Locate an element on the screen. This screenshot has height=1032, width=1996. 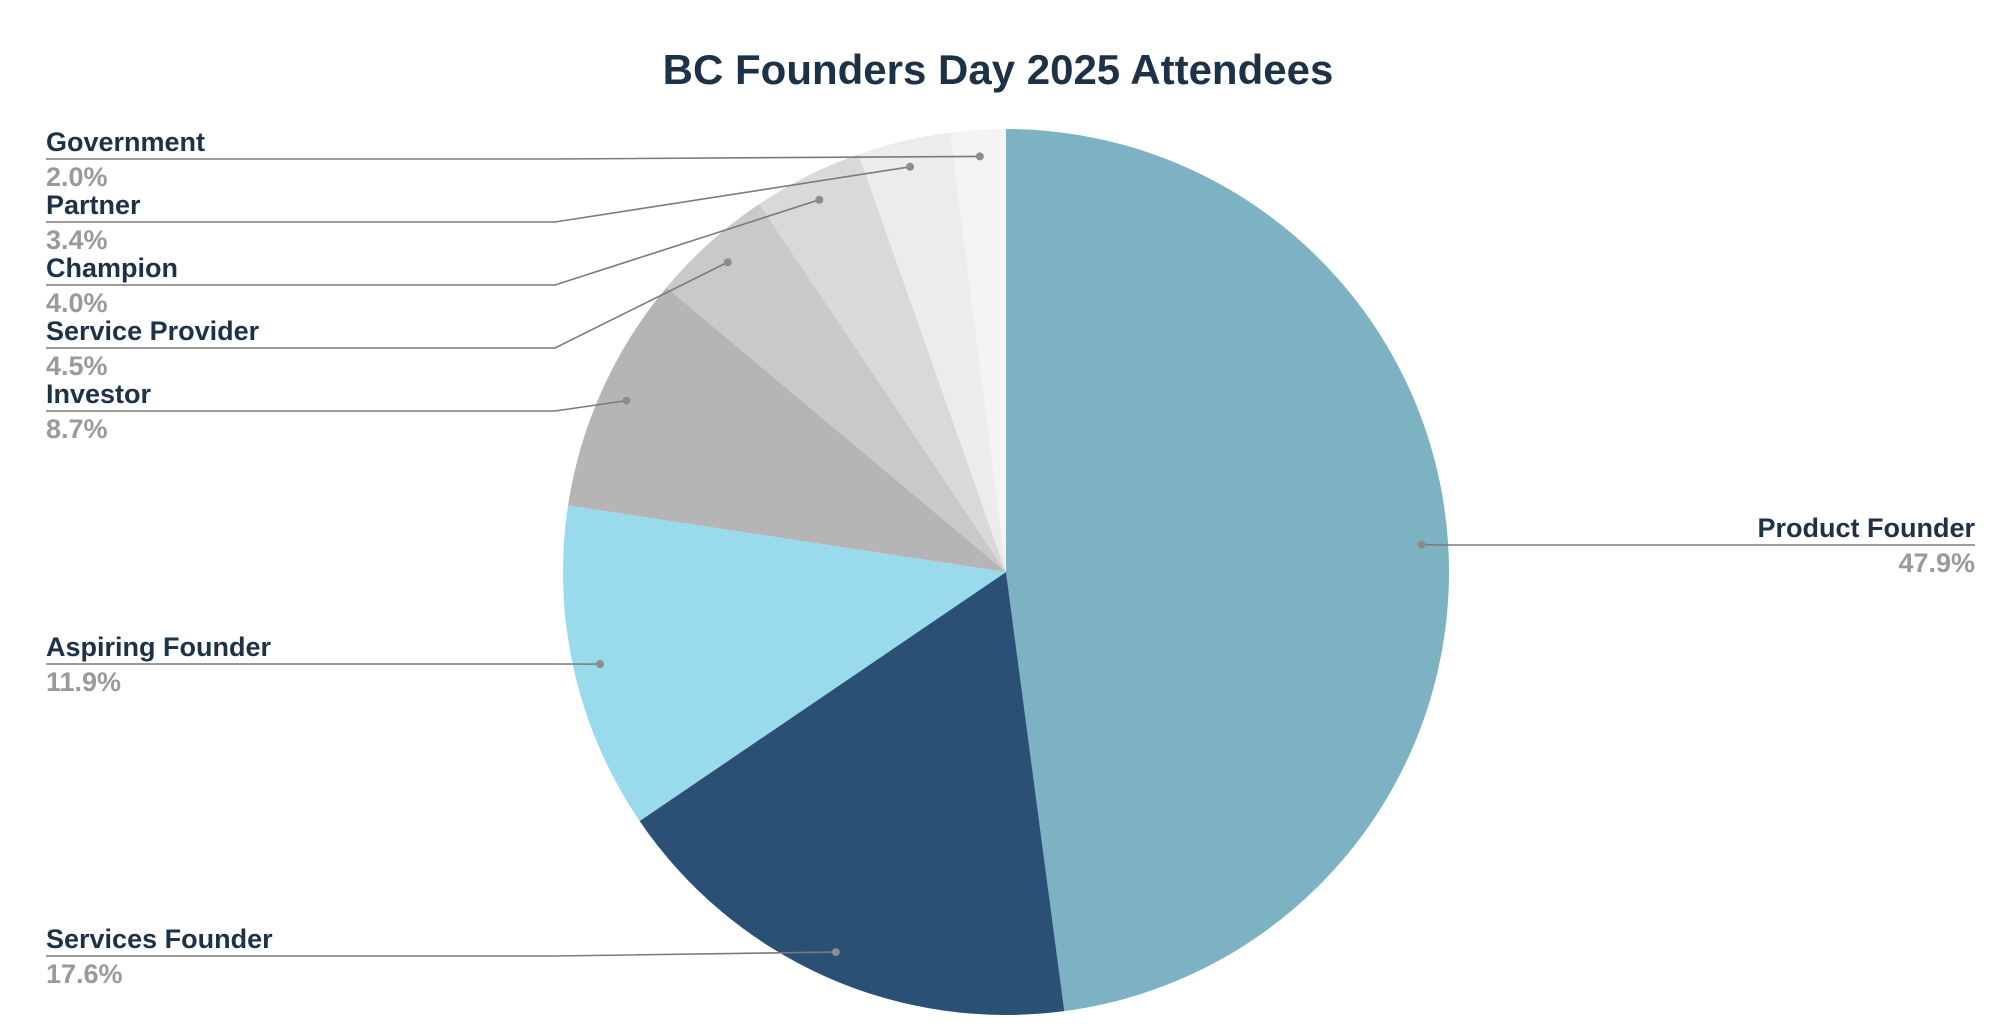
chart-title: BC Founders Day 2025 Attendees is located at coordinates (998, 69).